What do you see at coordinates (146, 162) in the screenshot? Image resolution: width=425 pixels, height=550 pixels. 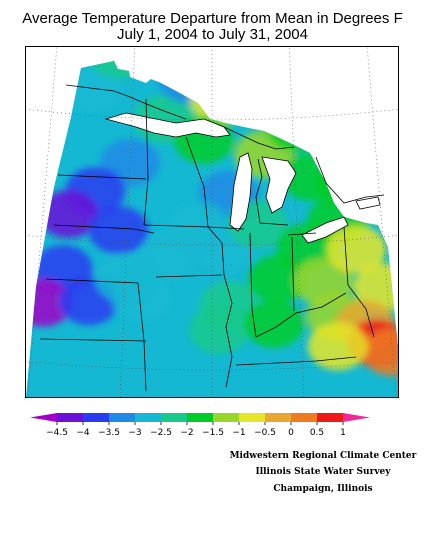 I see `mn-west-border` at bounding box center [146, 162].